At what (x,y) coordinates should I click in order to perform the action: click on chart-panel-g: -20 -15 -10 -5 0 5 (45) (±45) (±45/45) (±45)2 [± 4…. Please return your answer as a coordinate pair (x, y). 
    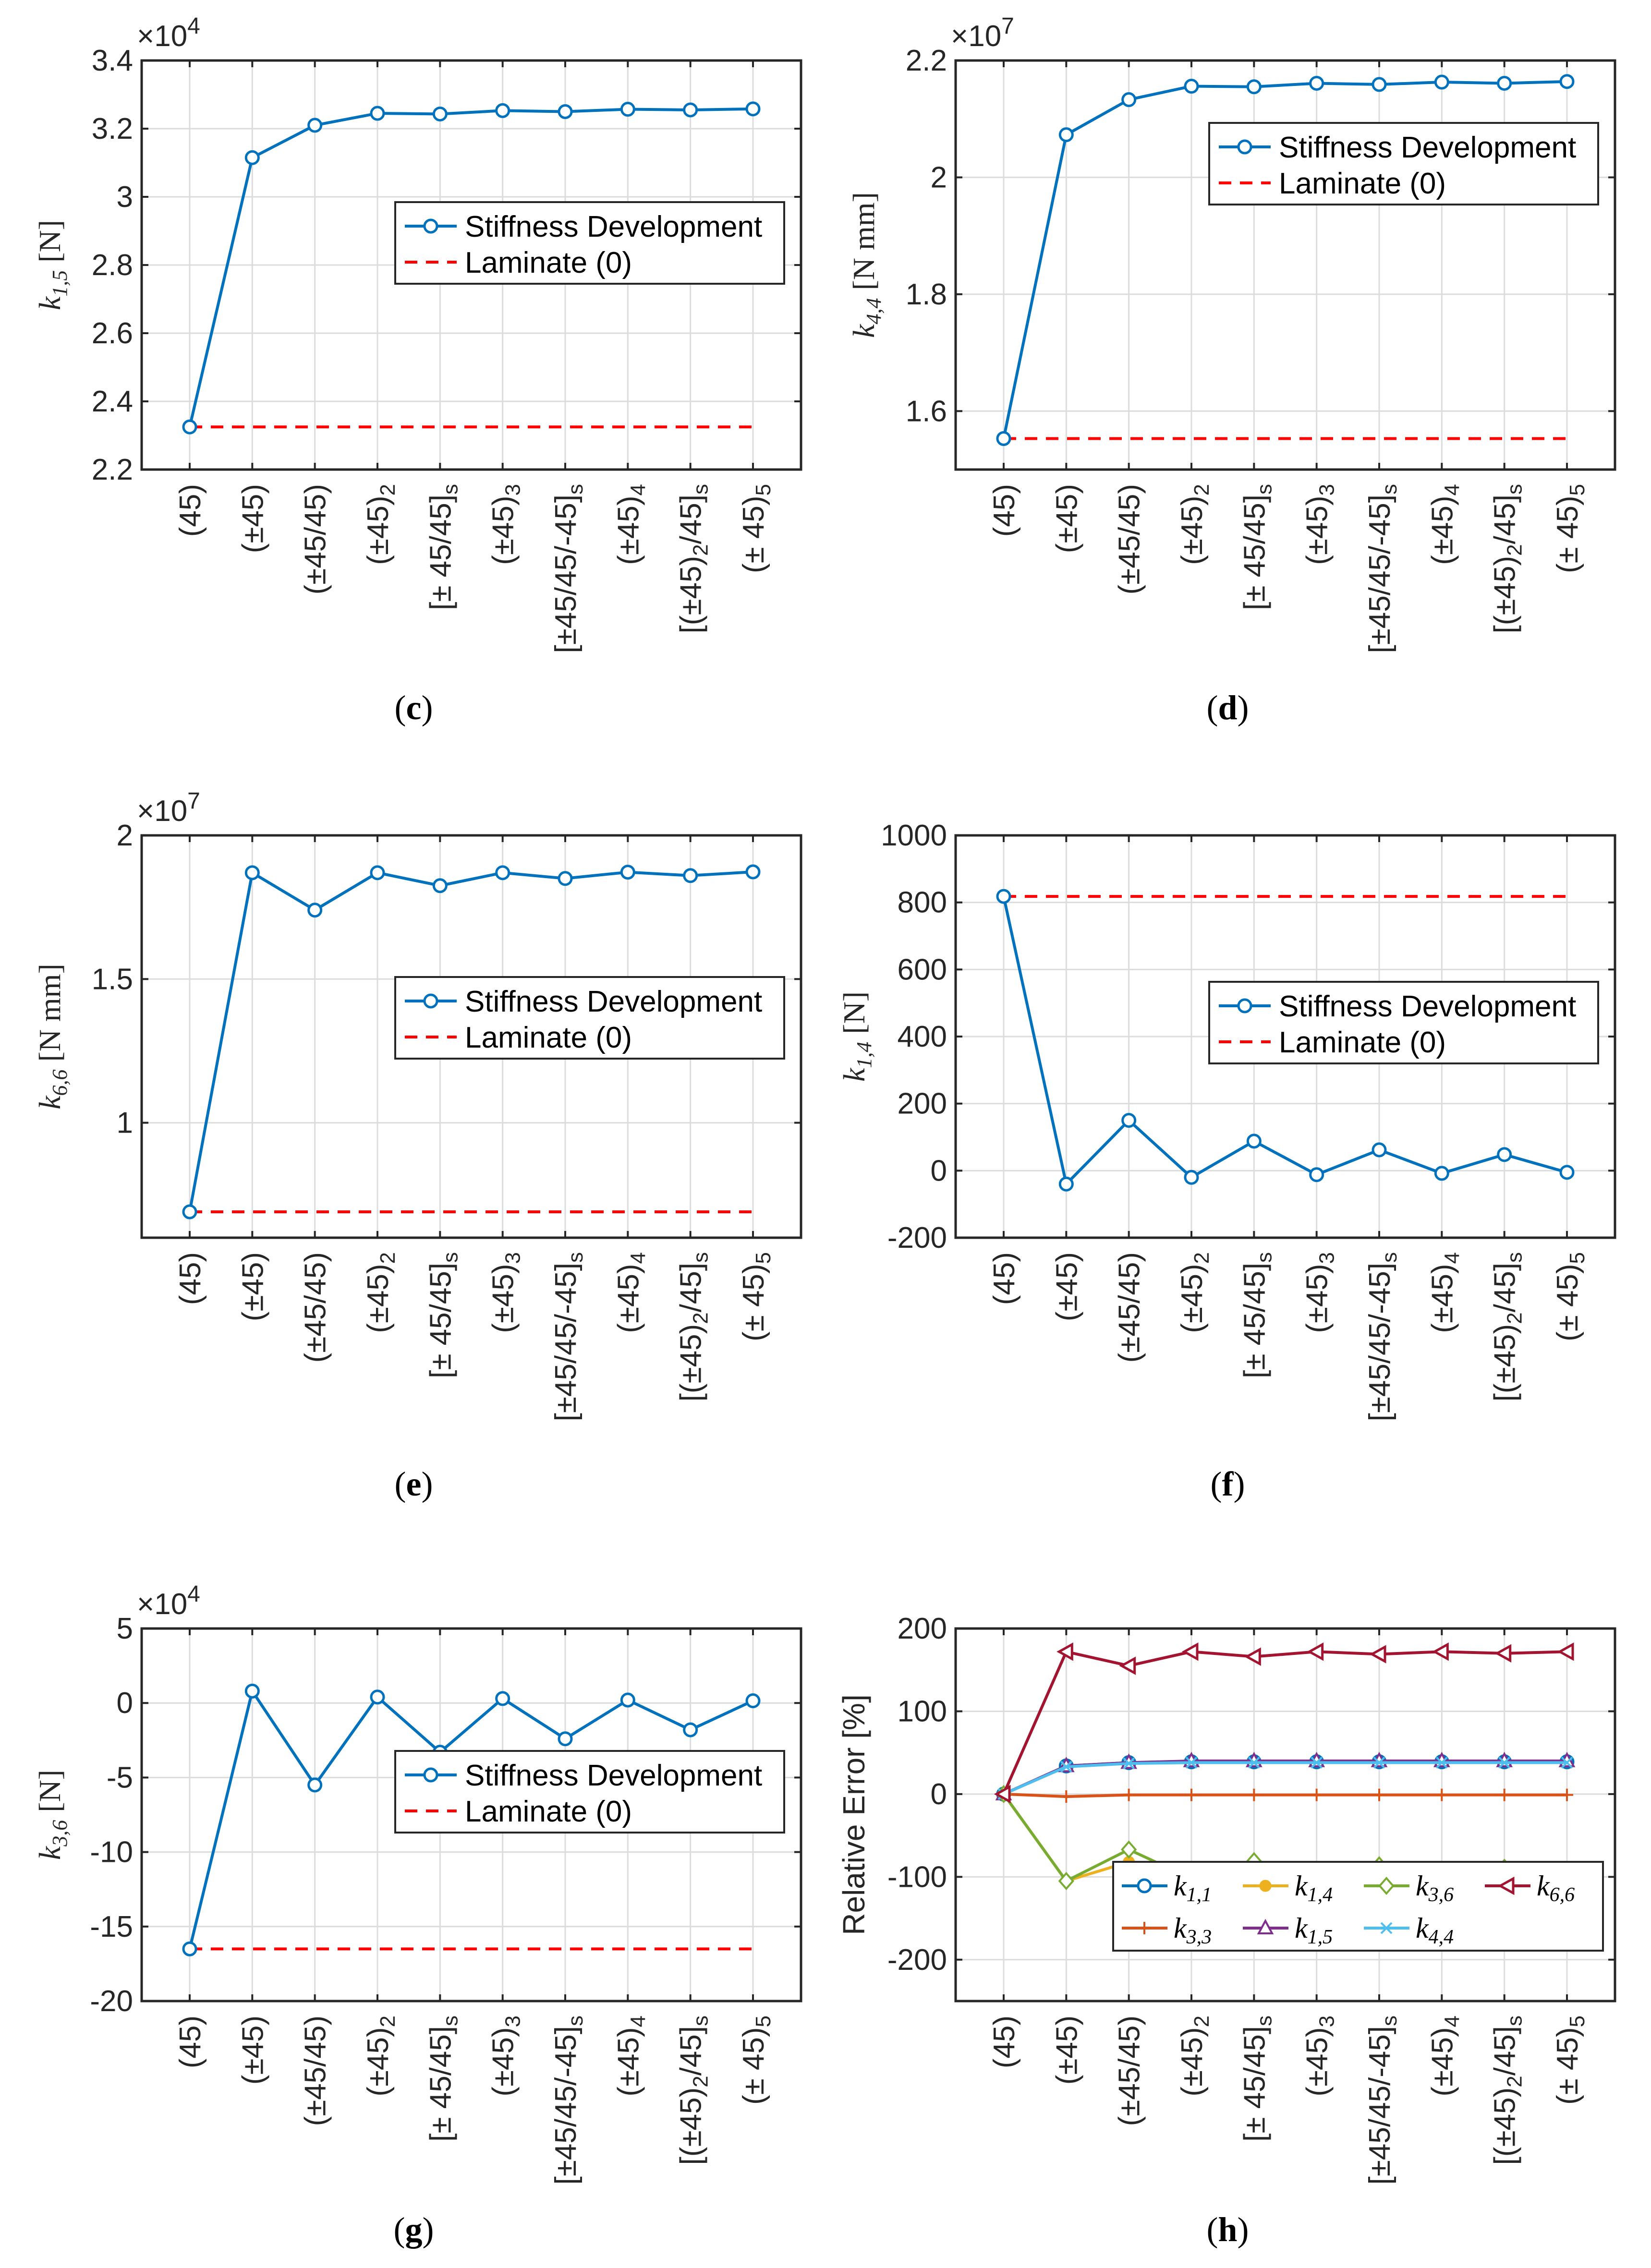
    Looking at the image, I should click on (418, 1915).